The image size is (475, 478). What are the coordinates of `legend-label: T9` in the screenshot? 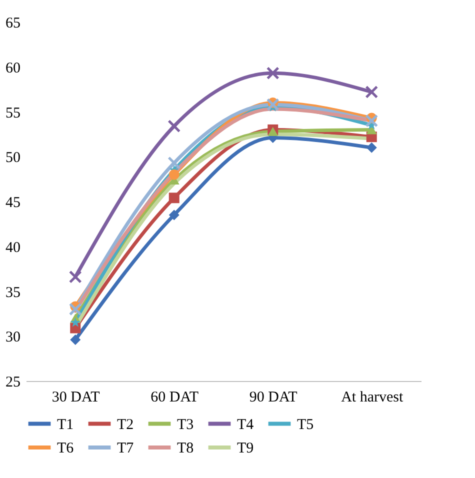 It's located at (245, 448).